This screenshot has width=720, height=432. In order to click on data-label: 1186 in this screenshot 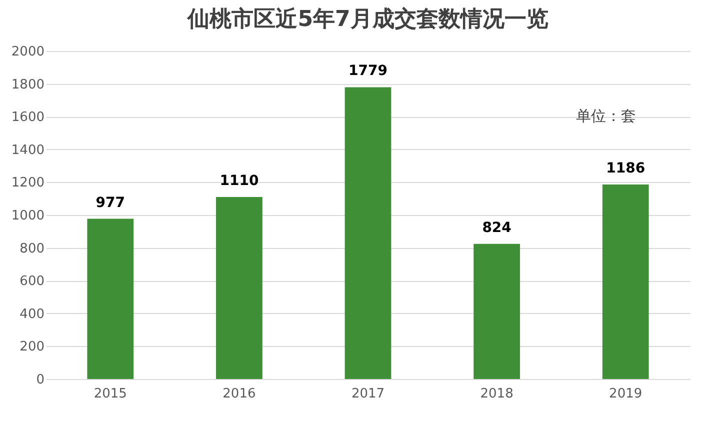, I will do `click(626, 168)`.